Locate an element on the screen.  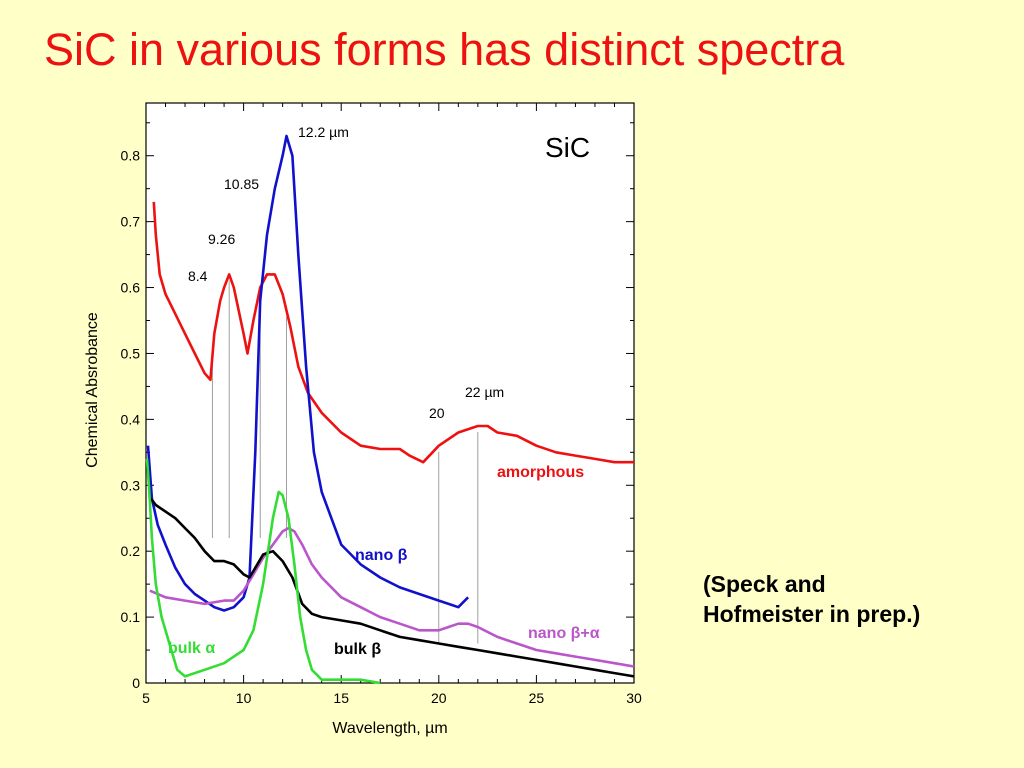
series-label-nano-beta: nano β is located at coordinates (381, 555).